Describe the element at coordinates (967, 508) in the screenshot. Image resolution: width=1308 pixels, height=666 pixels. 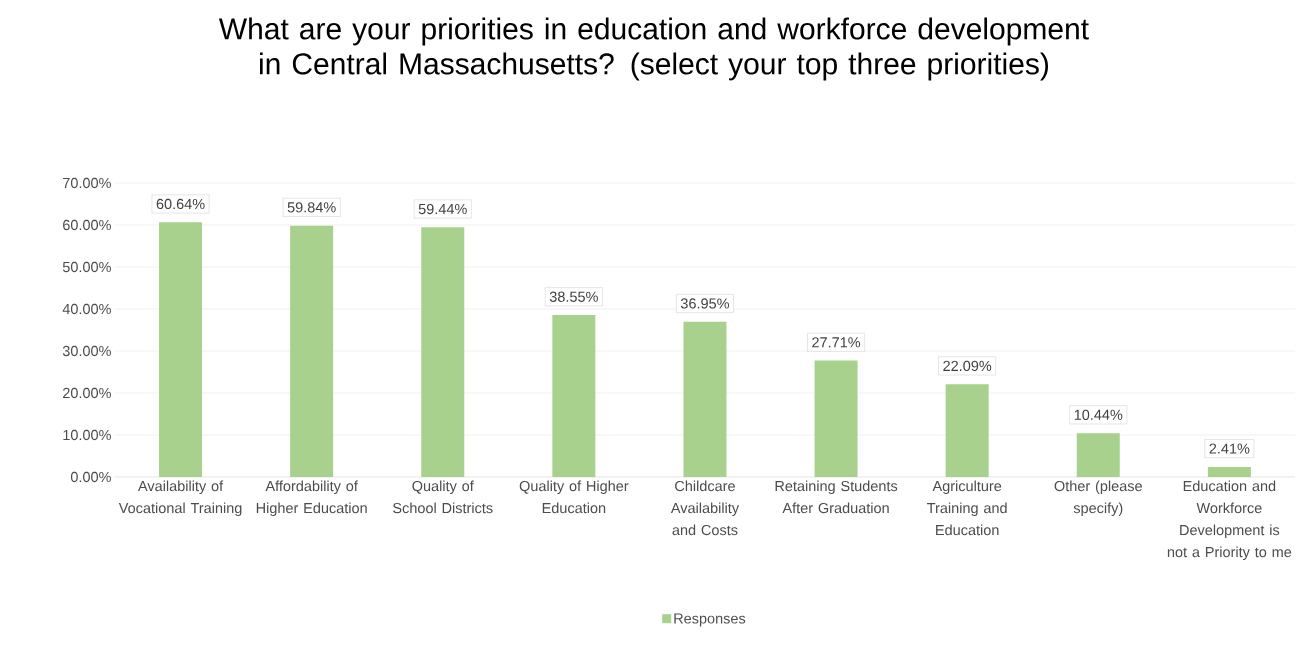
I see `x-tick-label: Agriculture Training and Education` at that location.